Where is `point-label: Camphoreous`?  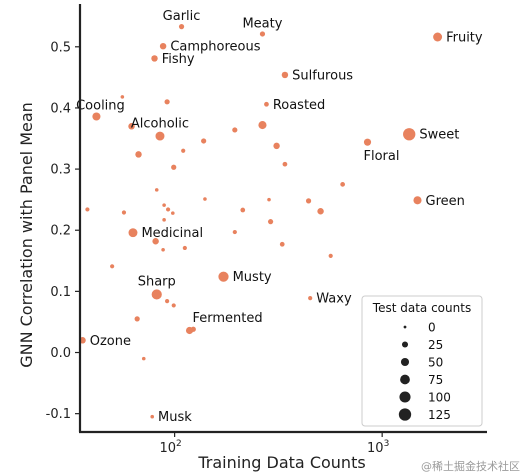
point-label: Camphoreous is located at coordinates (215, 47).